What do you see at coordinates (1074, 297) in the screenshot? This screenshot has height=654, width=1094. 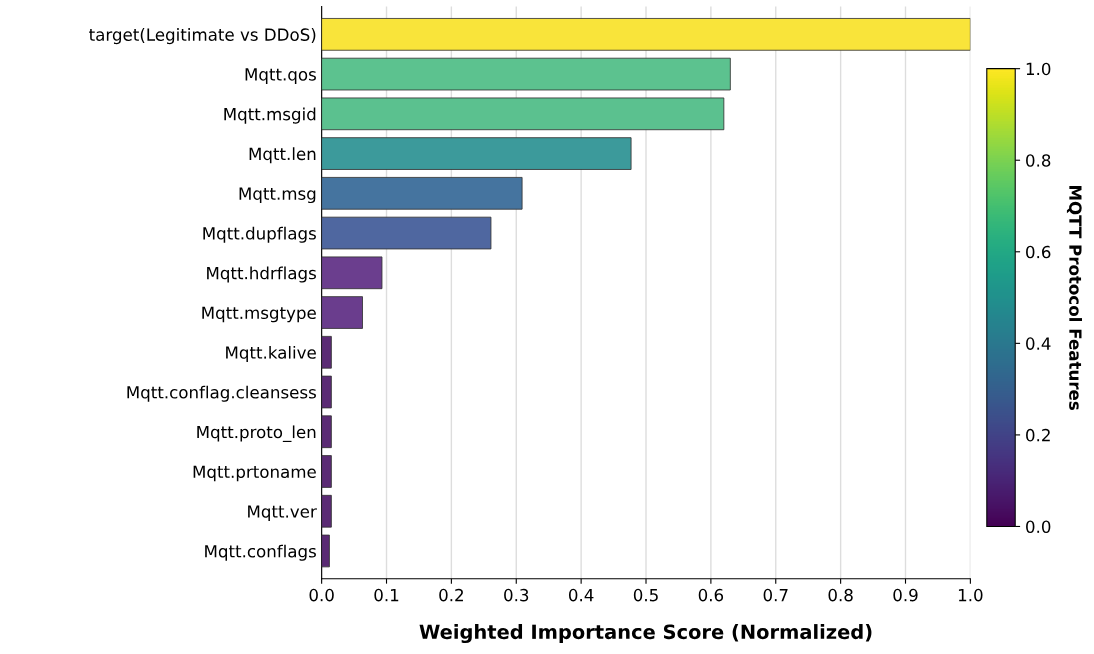 I see `color-bar-title: MQTT Protocol Features` at bounding box center [1074, 297].